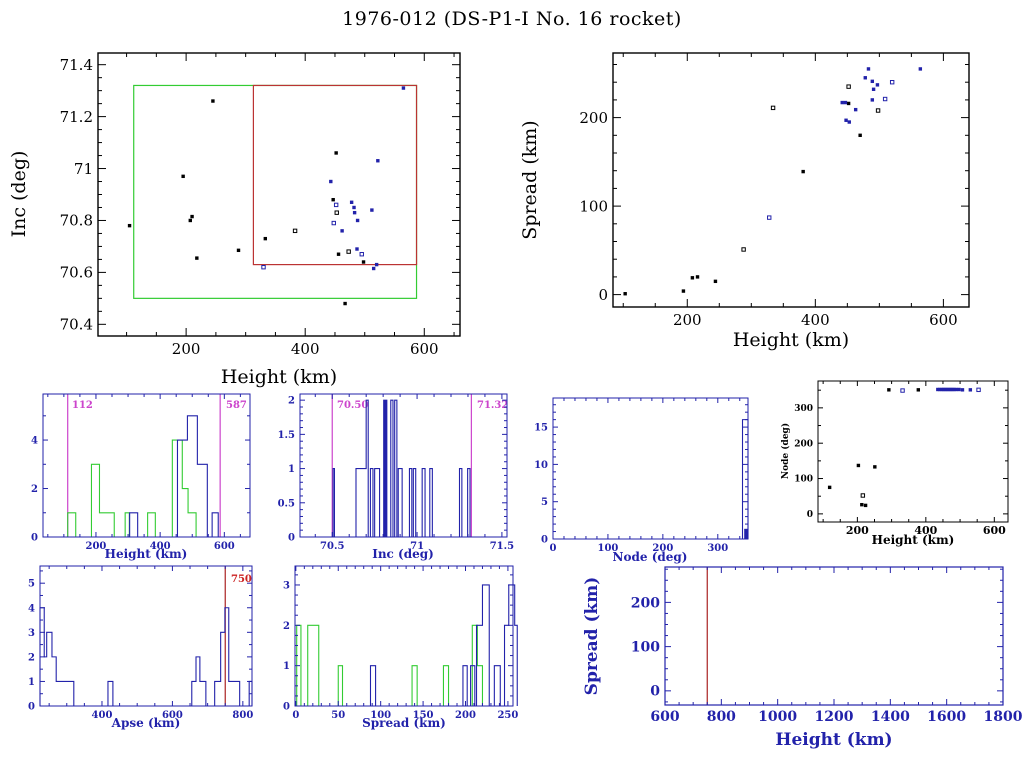 This screenshot has height=768, width=1024. Describe the element at coordinates (403, 554) in the screenshot. I see `x-axis-label: Inc (deg)` at that location.